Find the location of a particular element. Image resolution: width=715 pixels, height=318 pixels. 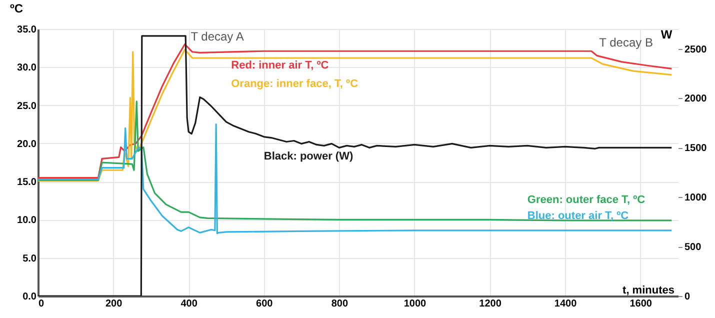

x-tick-label: 400 is located at coordinates (189, 304).